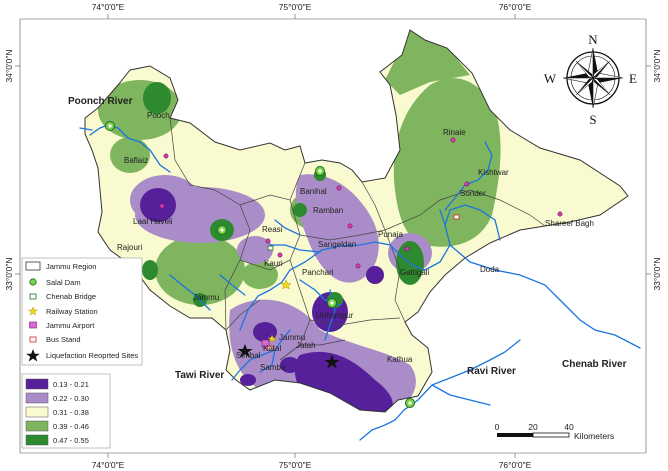 This screenshot has width=668, height=471. Describe the element at coordinates (72, 311) in the screenshot. I see `legend-railway: Railway Station` at that location.